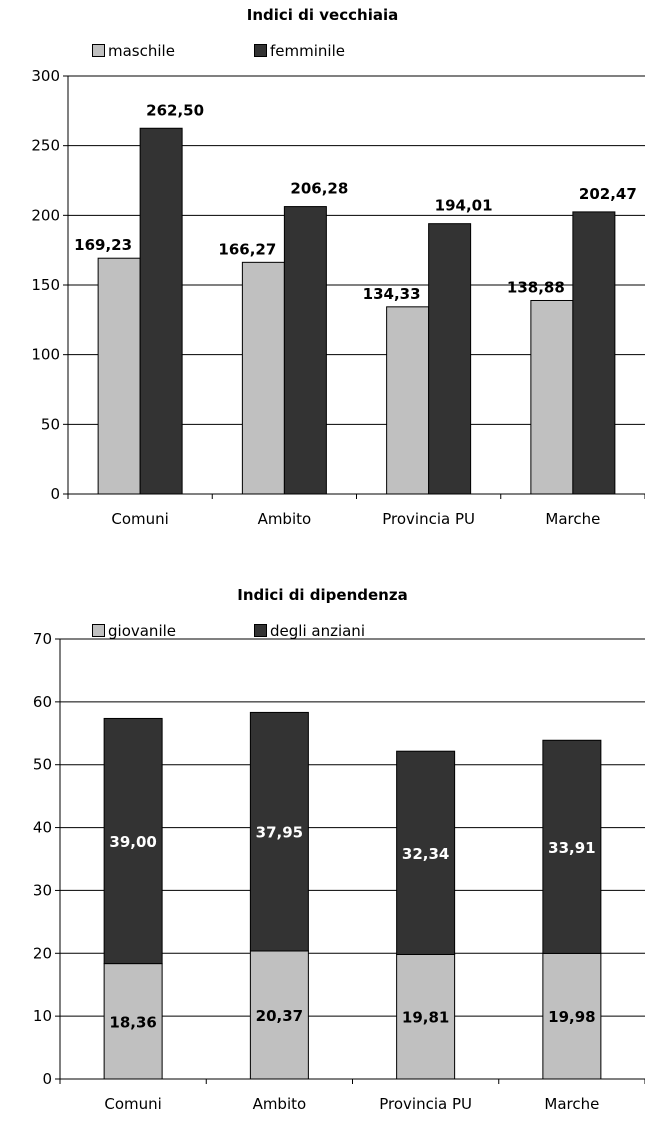 Image resolution: width=645 pixels, height=1124 pixels. Describe the element at coordinates (45, 355) in the screenshot. I see `y-tick-label: 100` at that location.